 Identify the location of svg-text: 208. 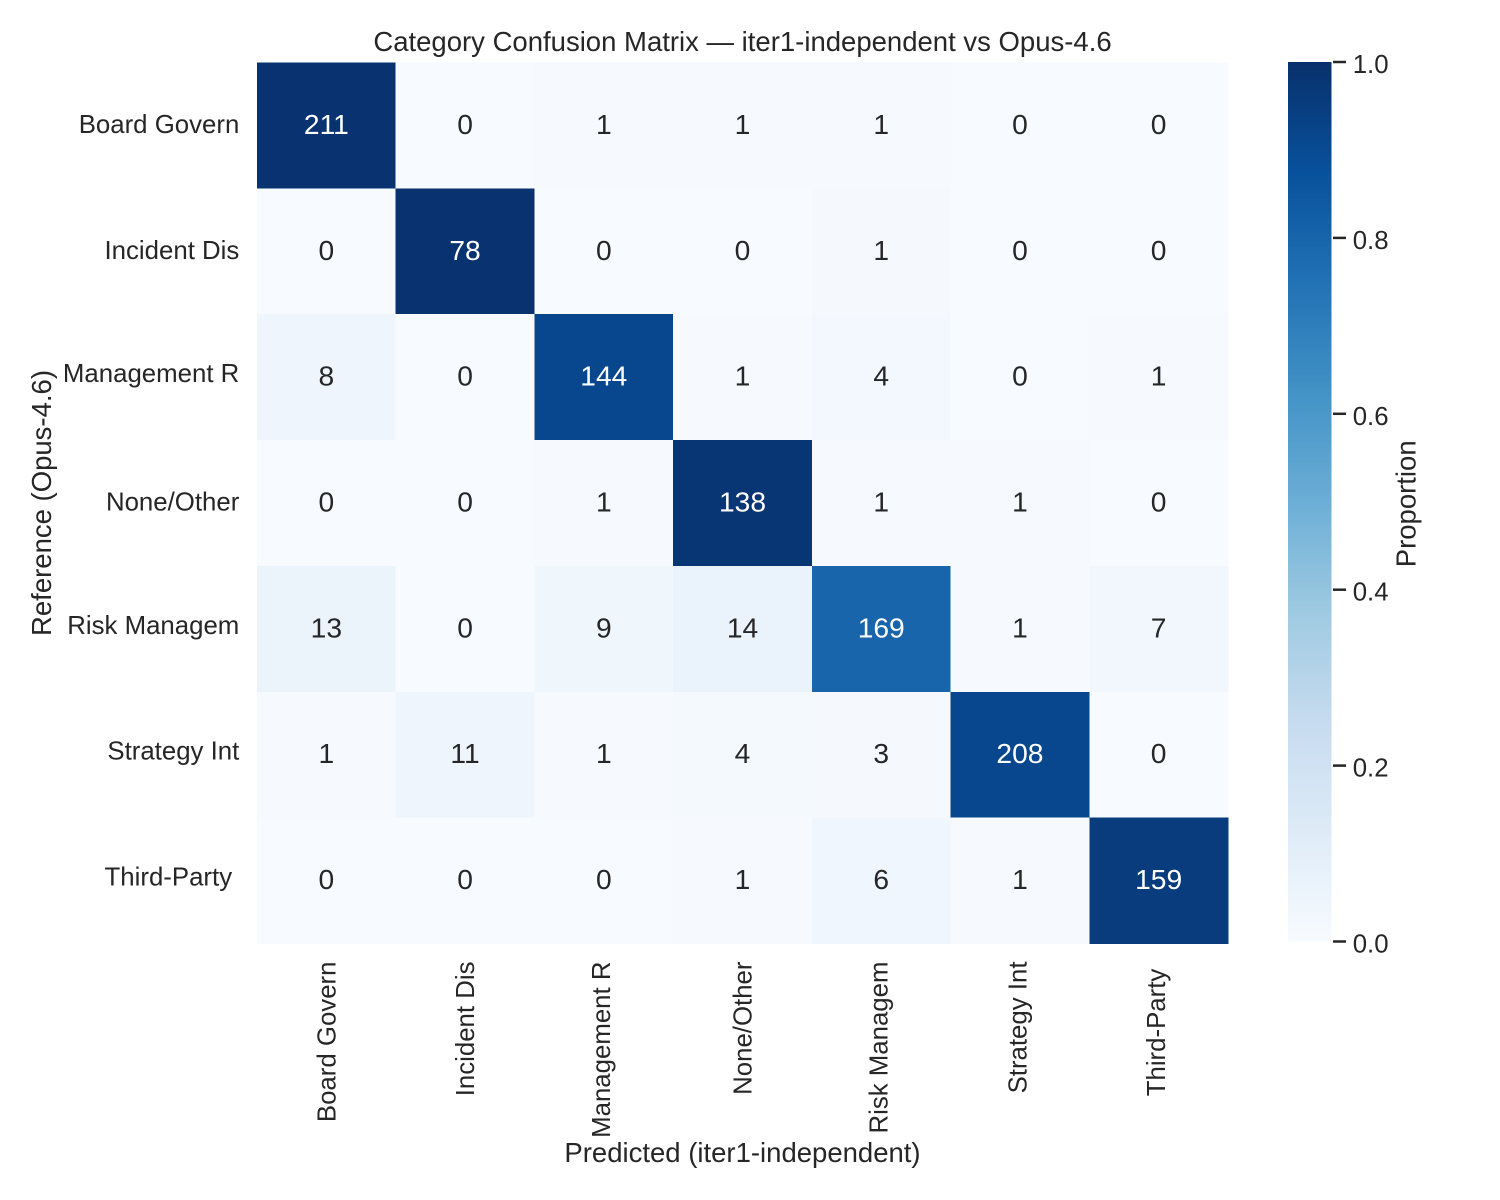
(1019, 753).